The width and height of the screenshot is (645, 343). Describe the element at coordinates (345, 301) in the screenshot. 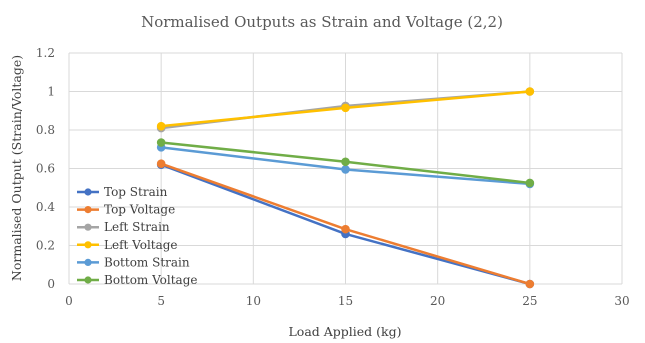

I see `x-tick-label: 15` at that location.